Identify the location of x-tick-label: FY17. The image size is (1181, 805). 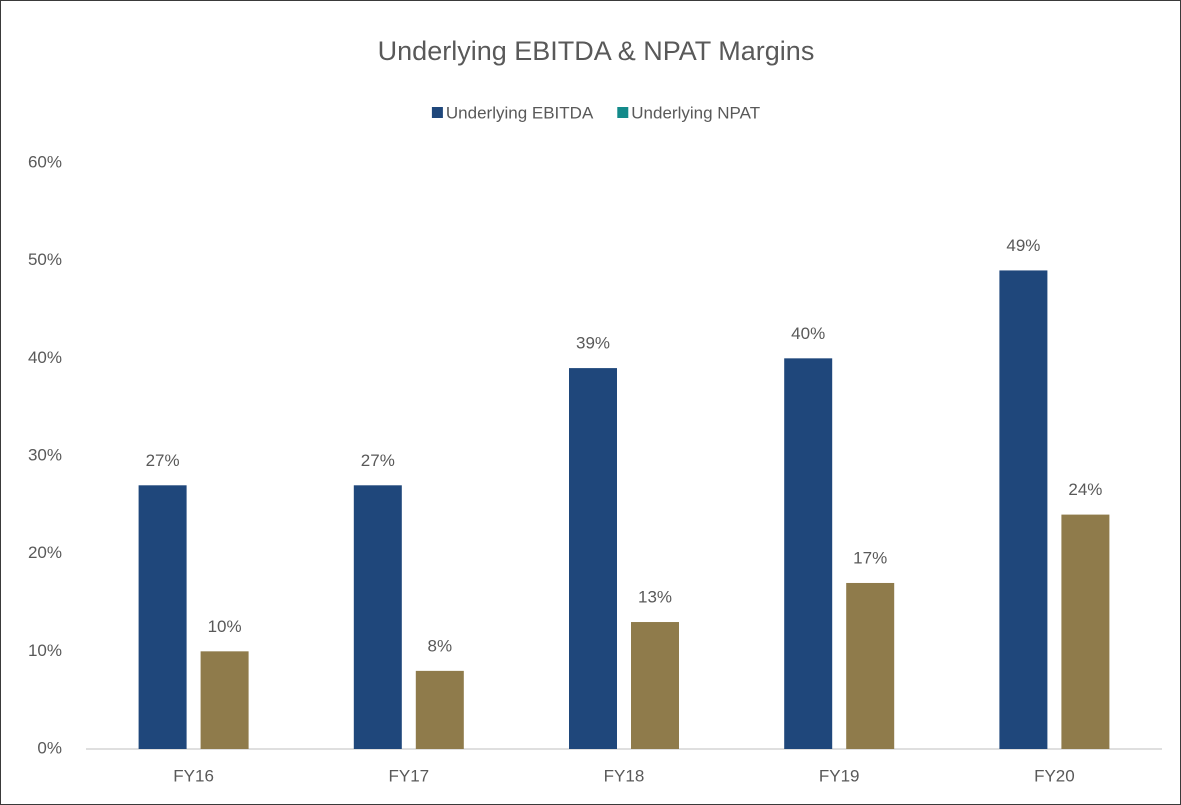
(408, 775).